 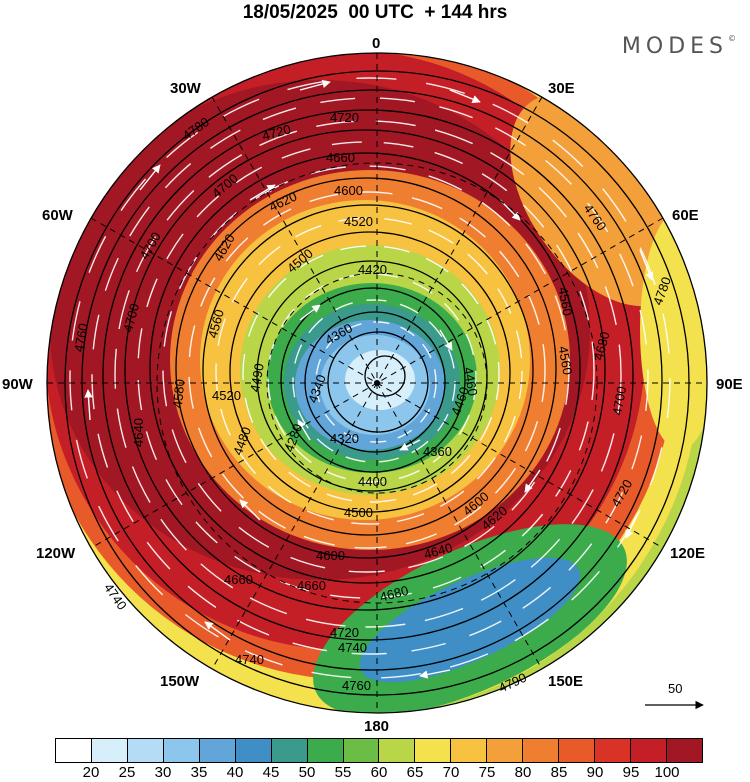 I want to click on lon-label-90e: 90E, so click(x=729, y=384).